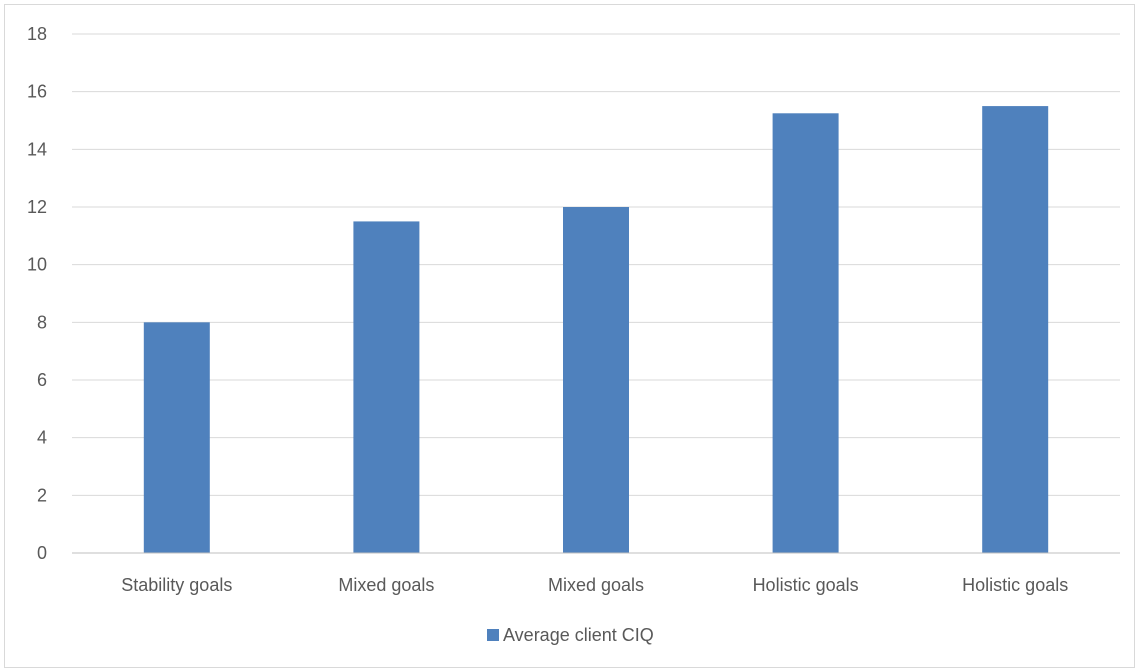 This screenshot has height=672, width=1141. I want to click on y-tick-label: 0, so click(42, 553).